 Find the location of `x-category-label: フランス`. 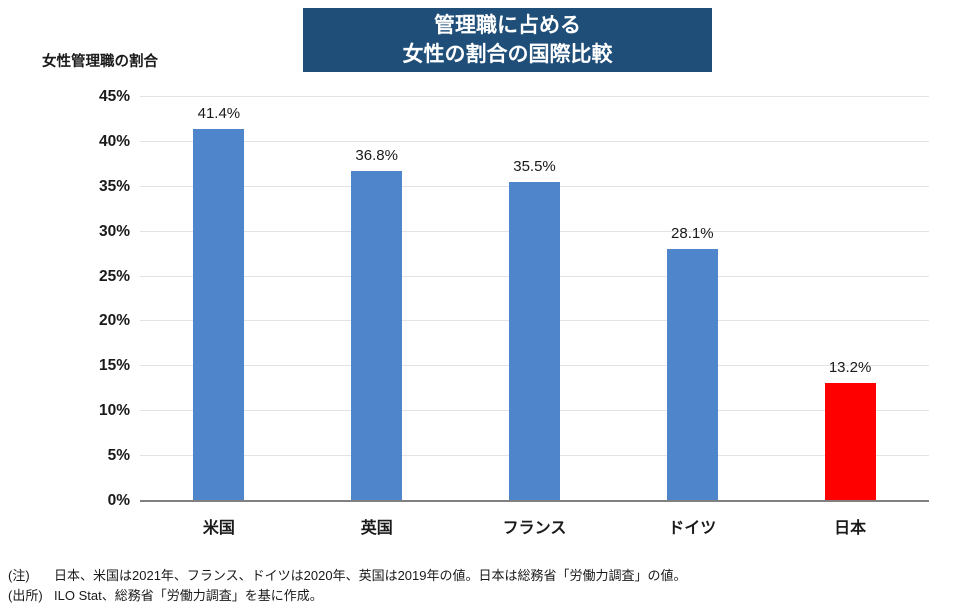

x-category-label: フランス is located at coordinates (534, 528).